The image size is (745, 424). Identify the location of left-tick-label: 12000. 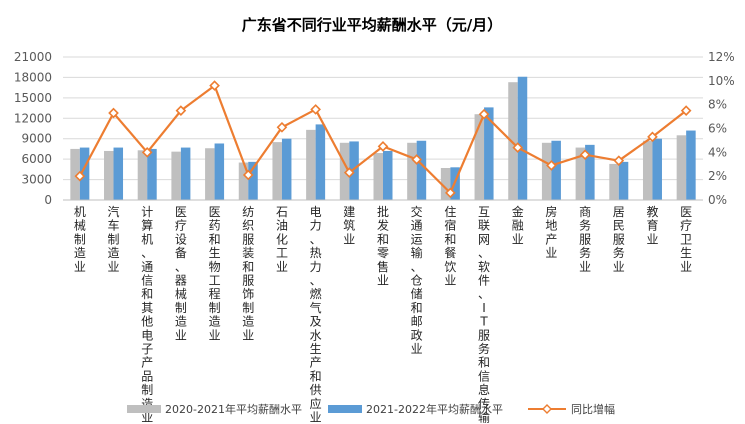
(33, 118).